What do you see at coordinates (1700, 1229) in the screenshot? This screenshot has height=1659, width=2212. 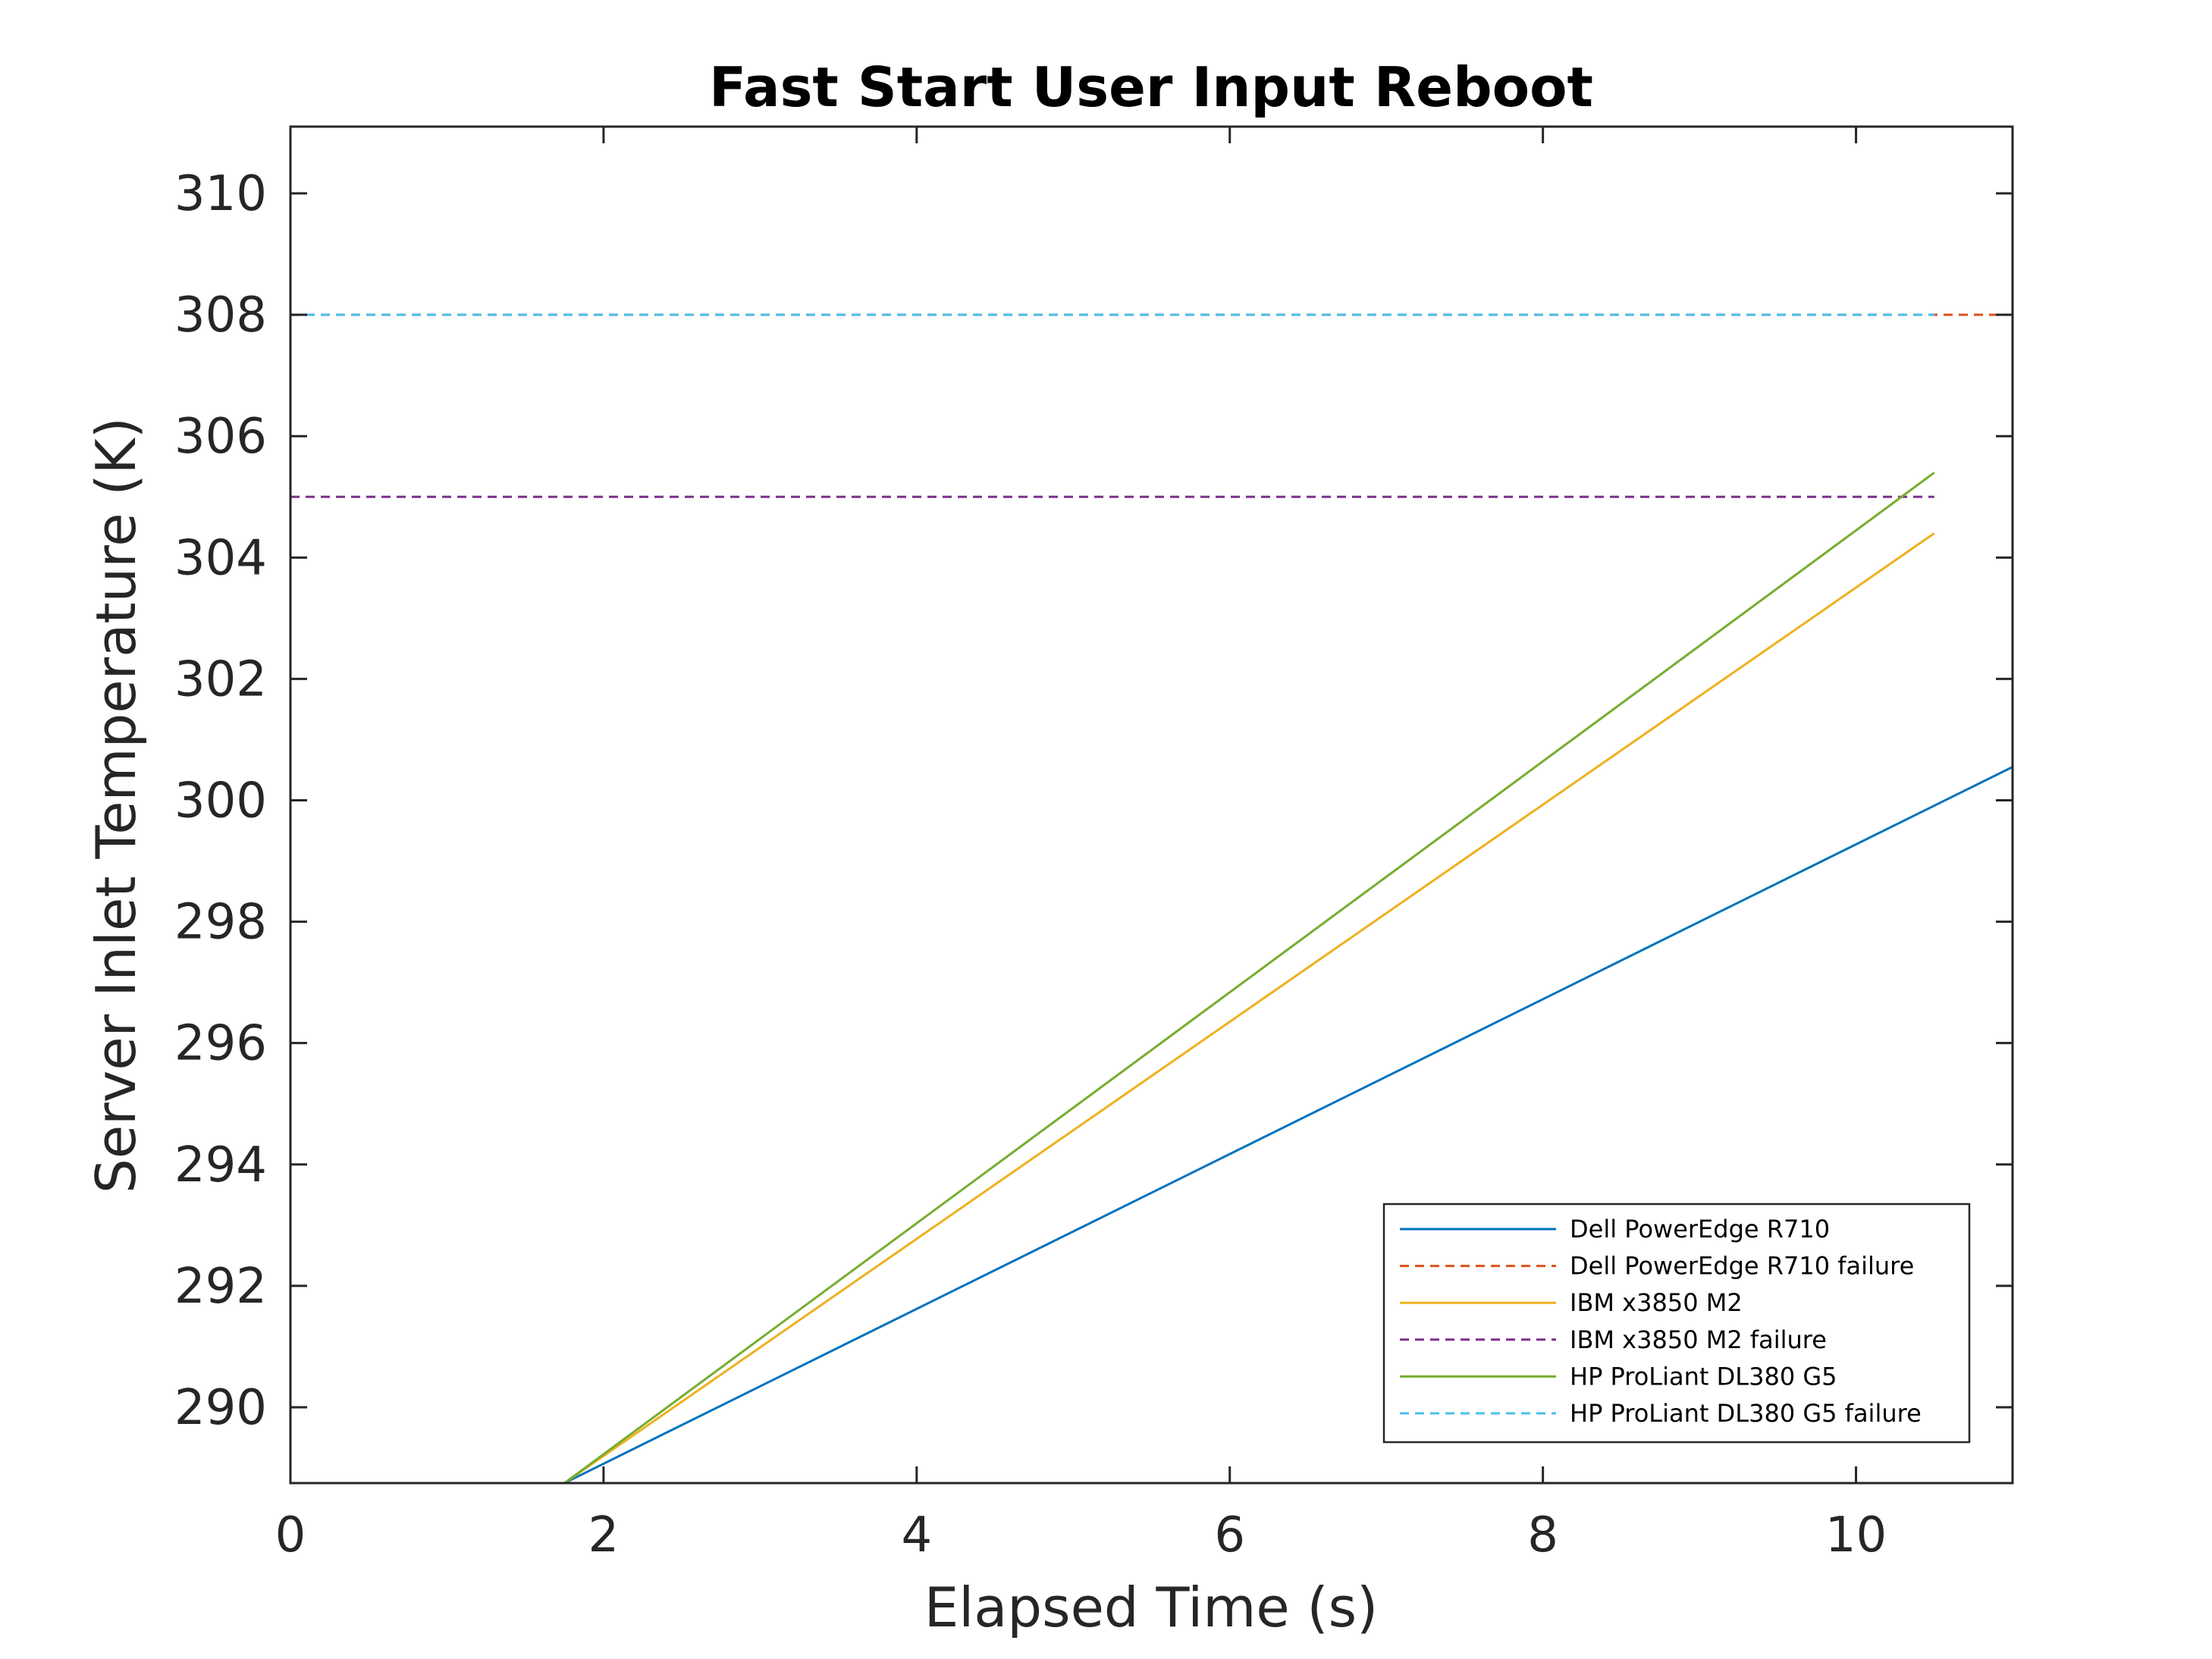 I see `legend-label-1: Dell PowerEdge R710` at bounding box center [1700, 1229].